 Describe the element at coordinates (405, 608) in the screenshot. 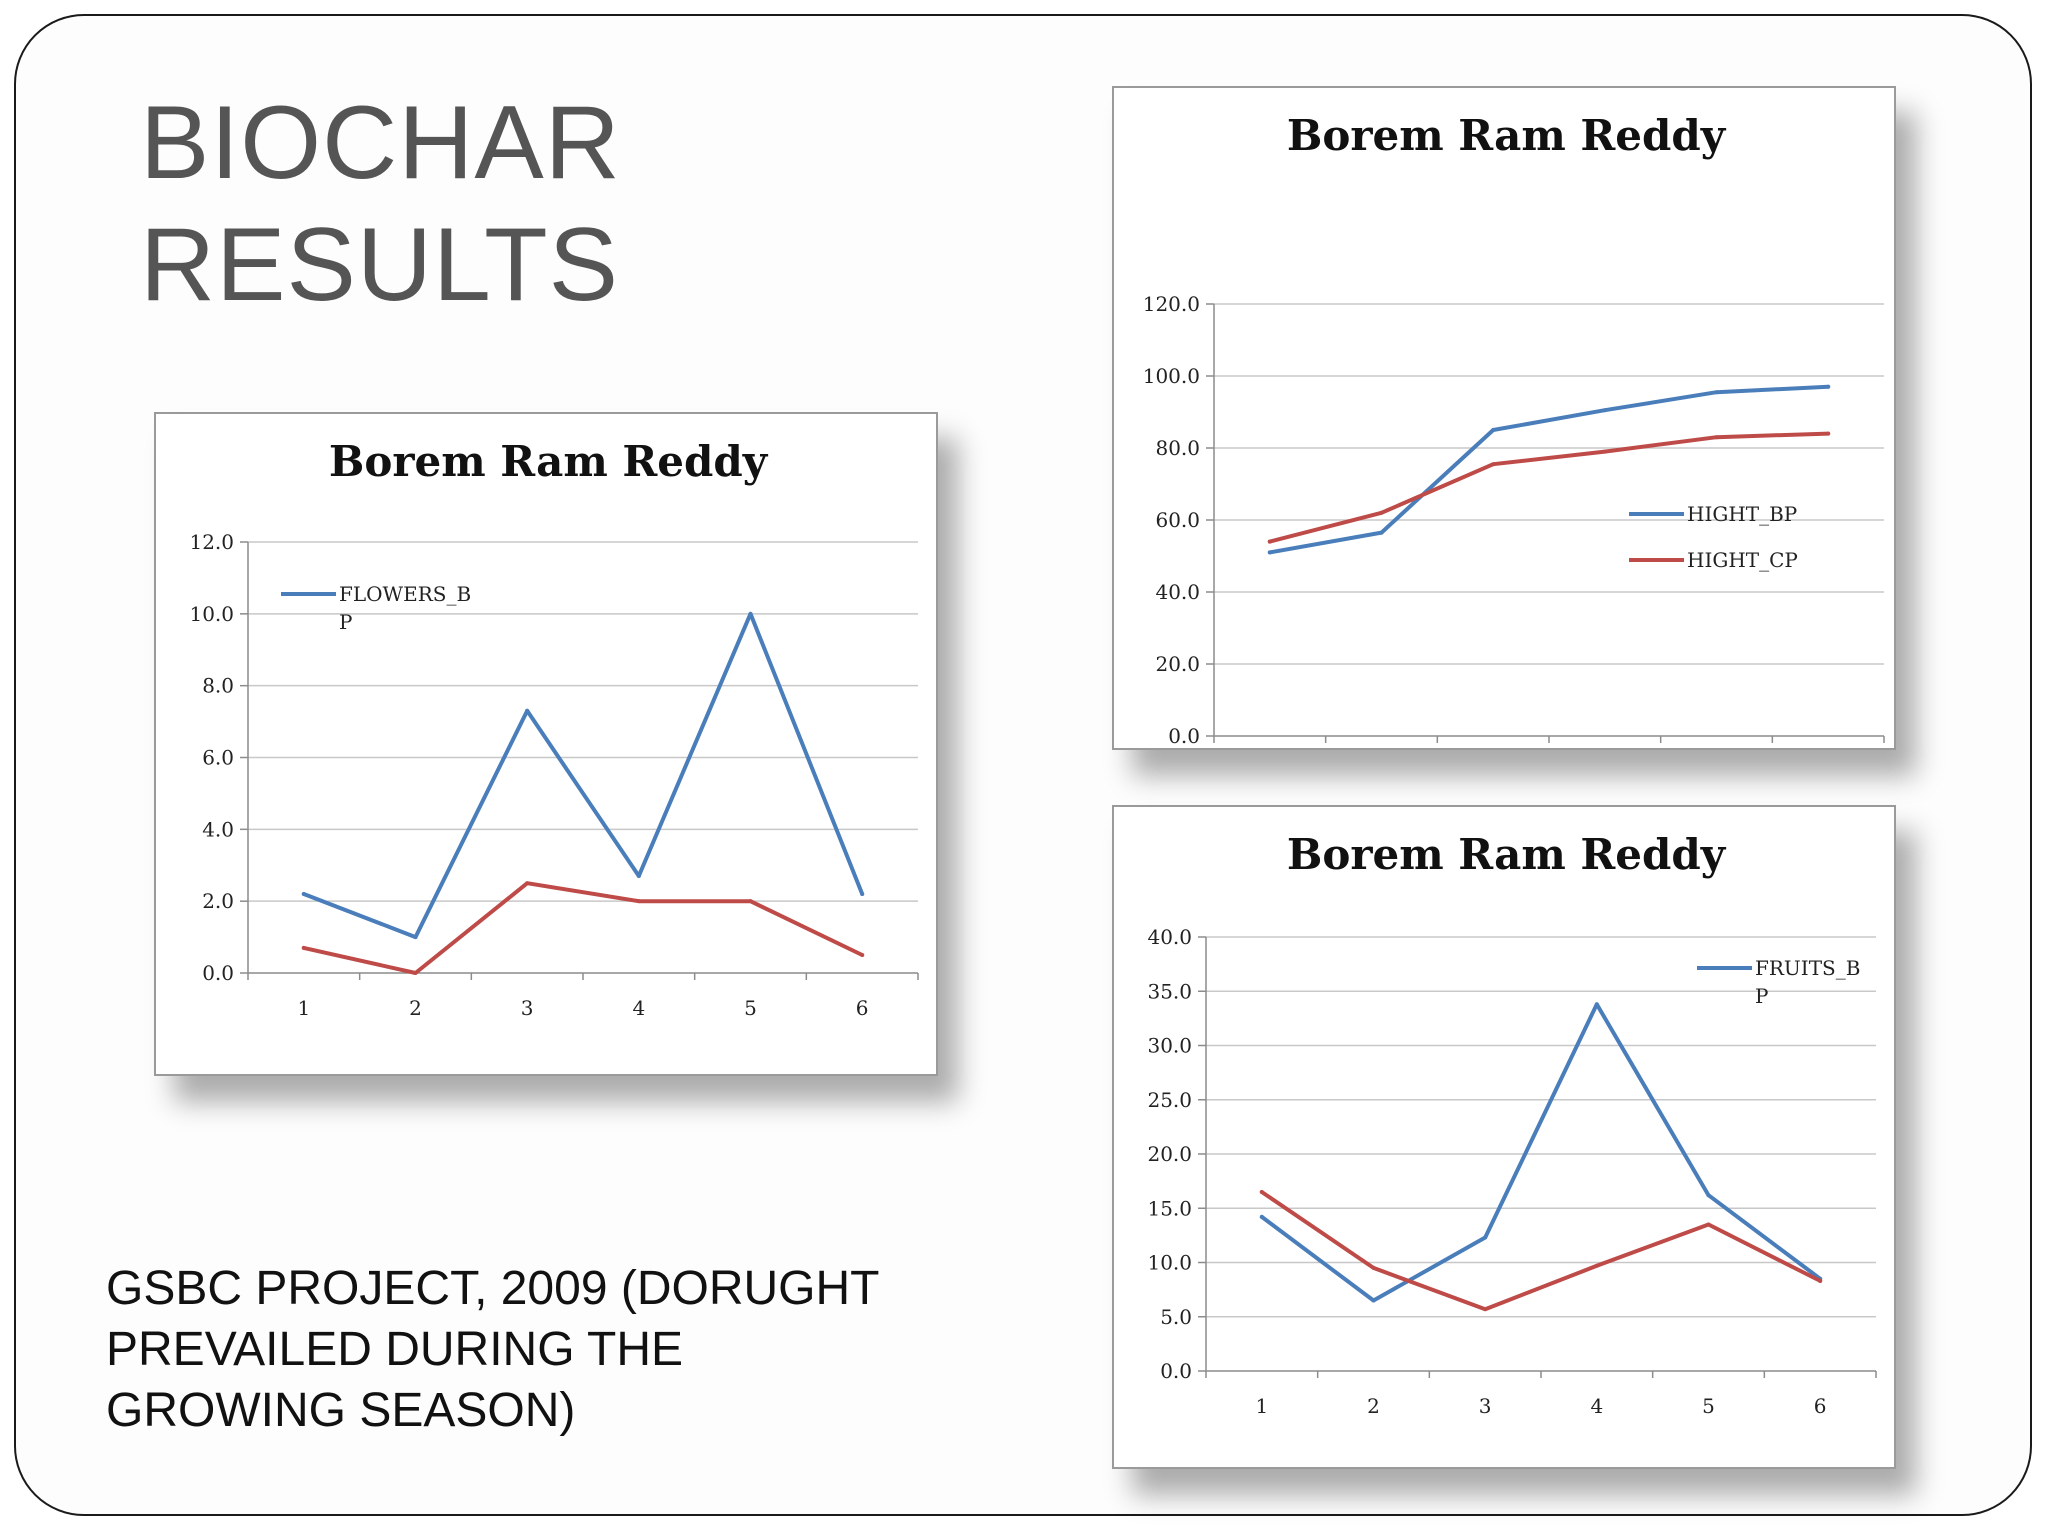

I see `legend-label: FLOWERS_B P` at that location.